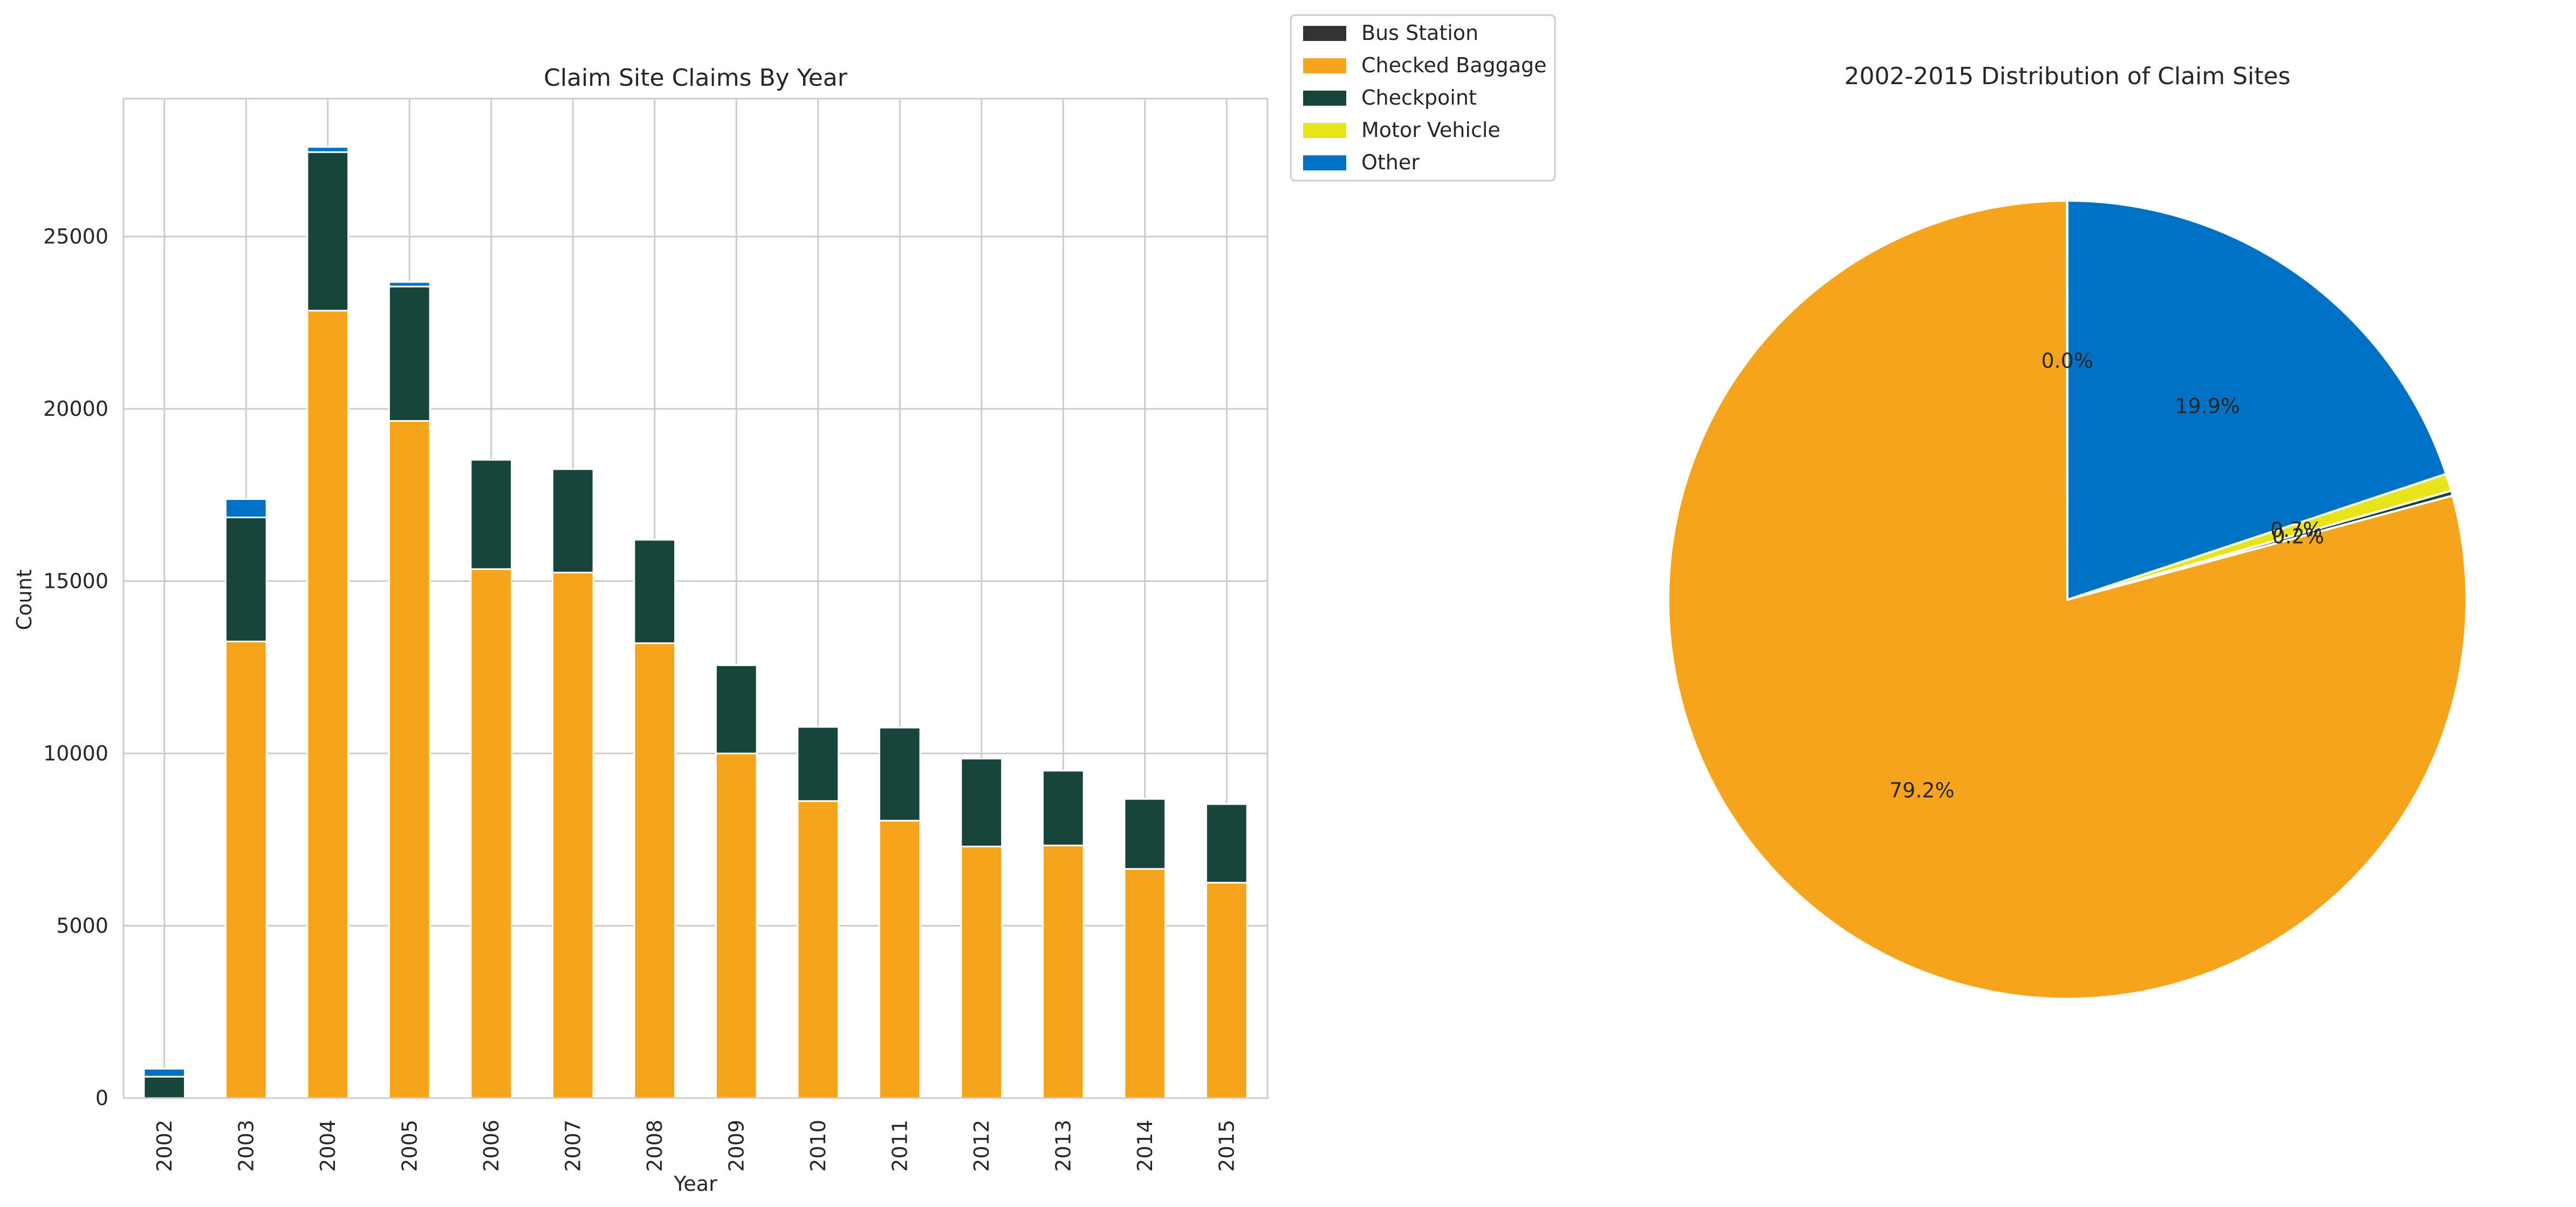 Image resolution: width=2576 pixels, height=1207 pixels. What do you see at coordinates (981, 803) in the screenshot?
I see `bar-segment-checkpoint-2012` at bounding box center [981, 803].